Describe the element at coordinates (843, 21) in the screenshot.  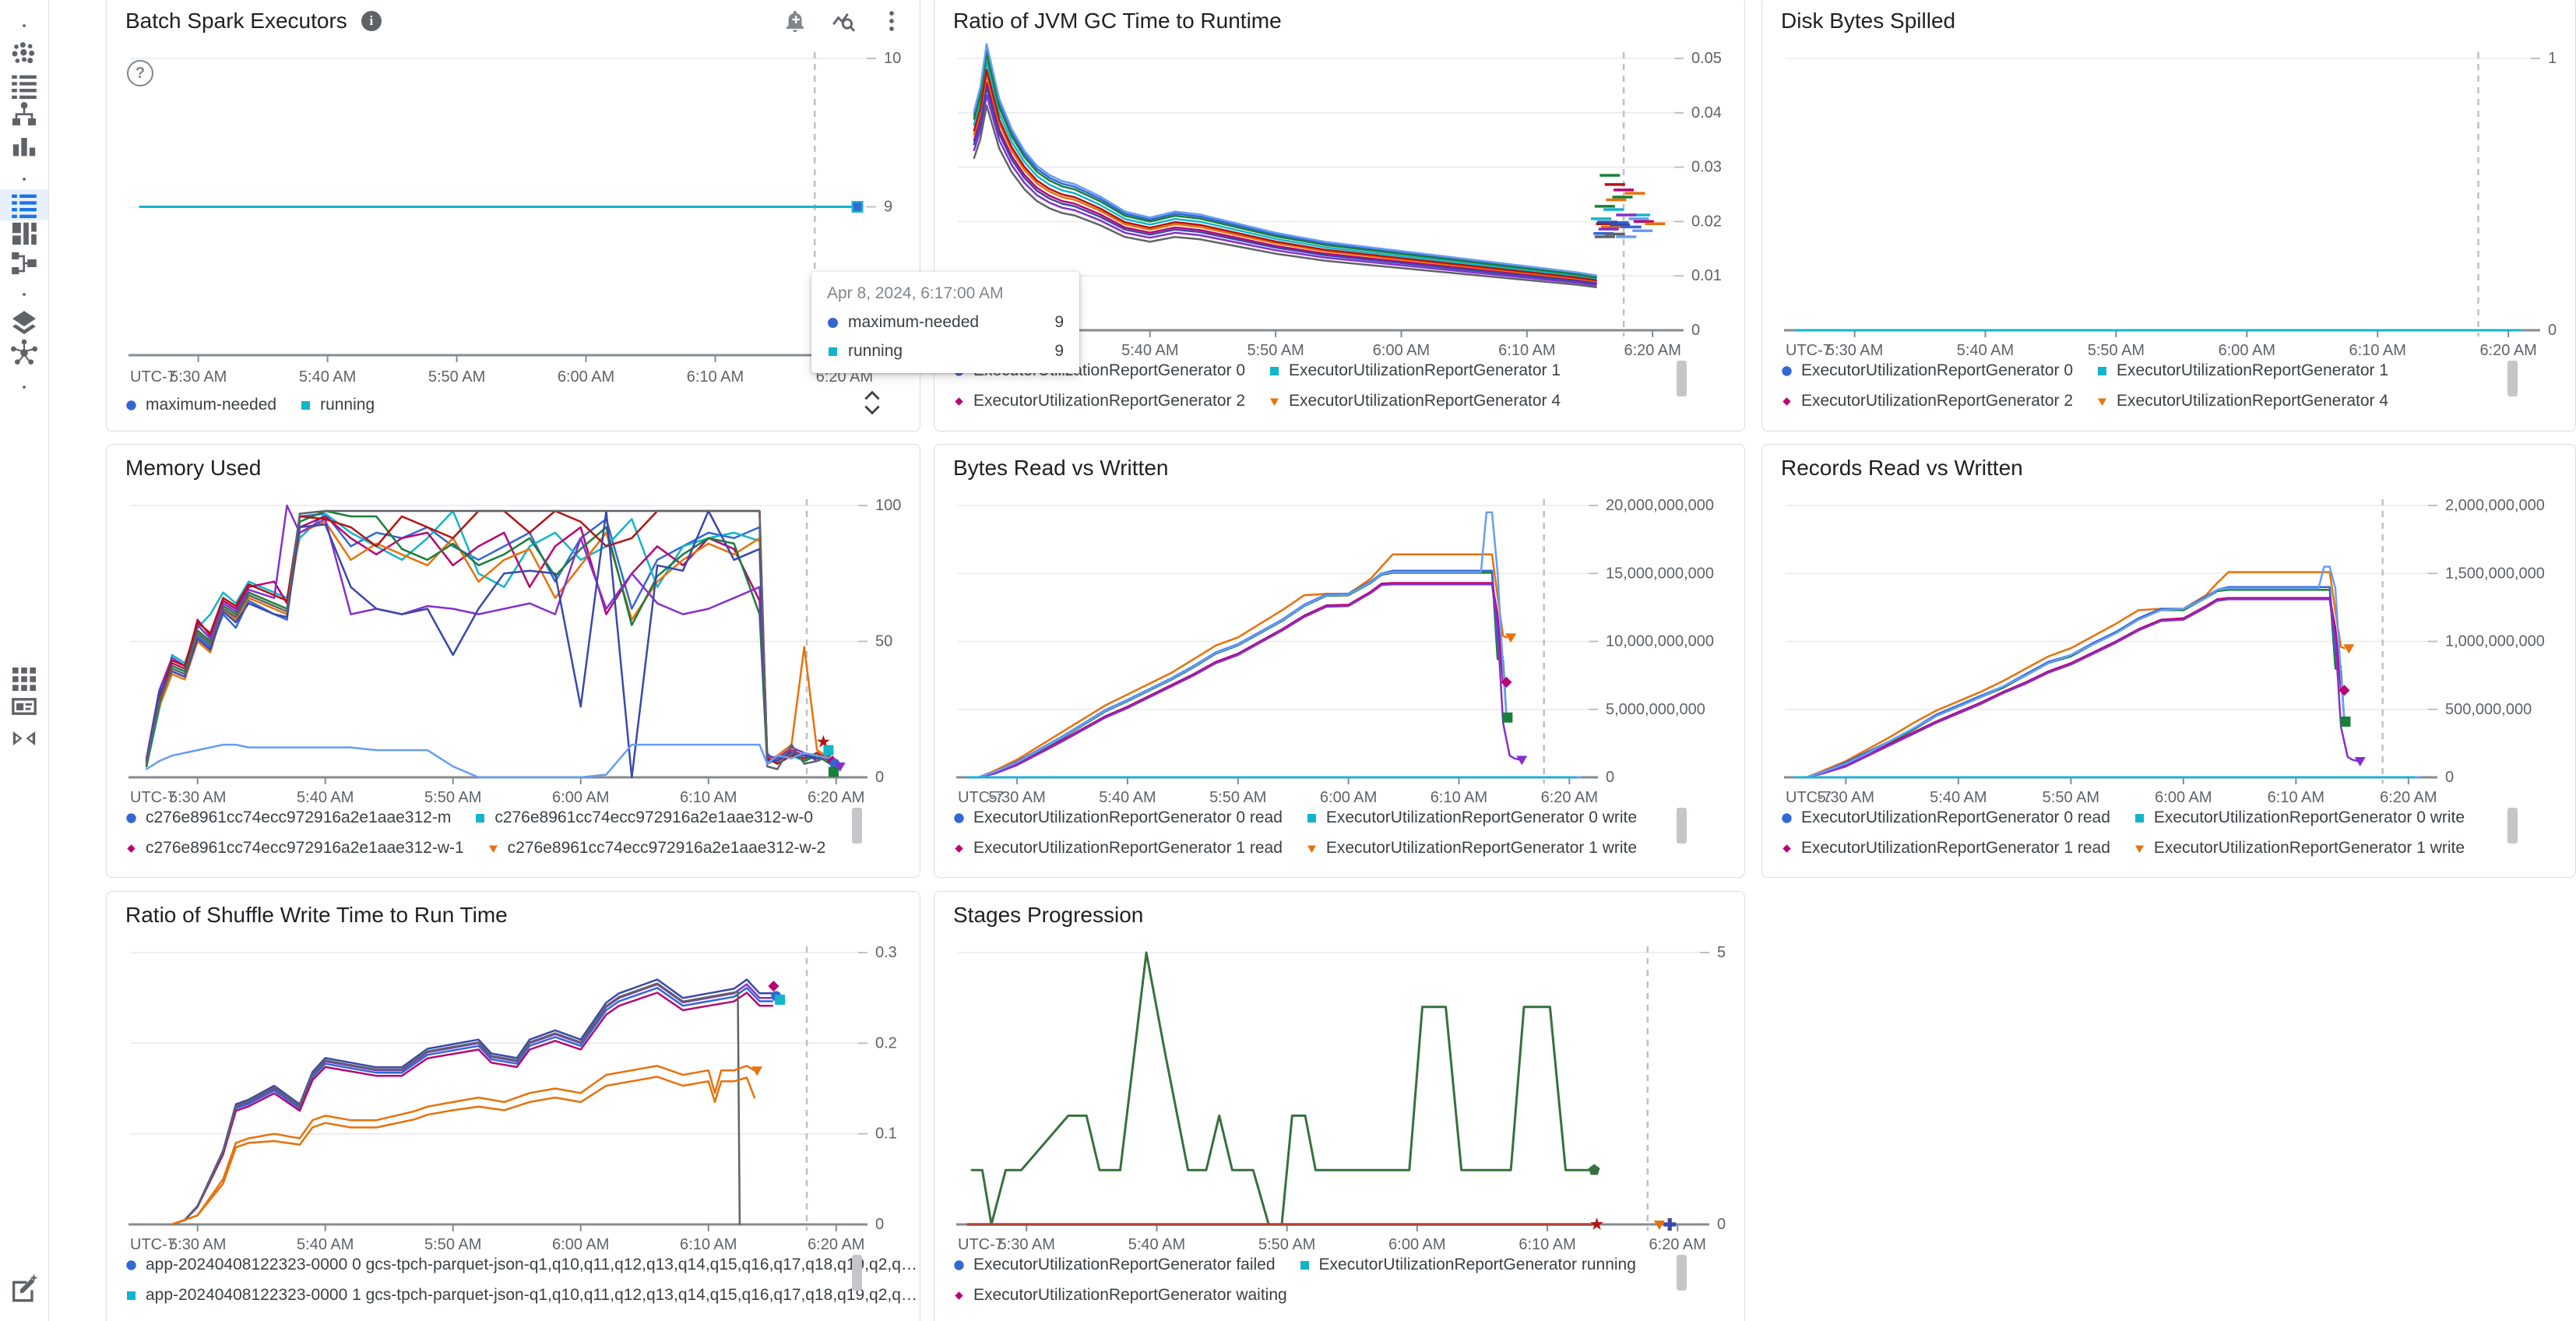
I see `explore-data-icon` at that location.